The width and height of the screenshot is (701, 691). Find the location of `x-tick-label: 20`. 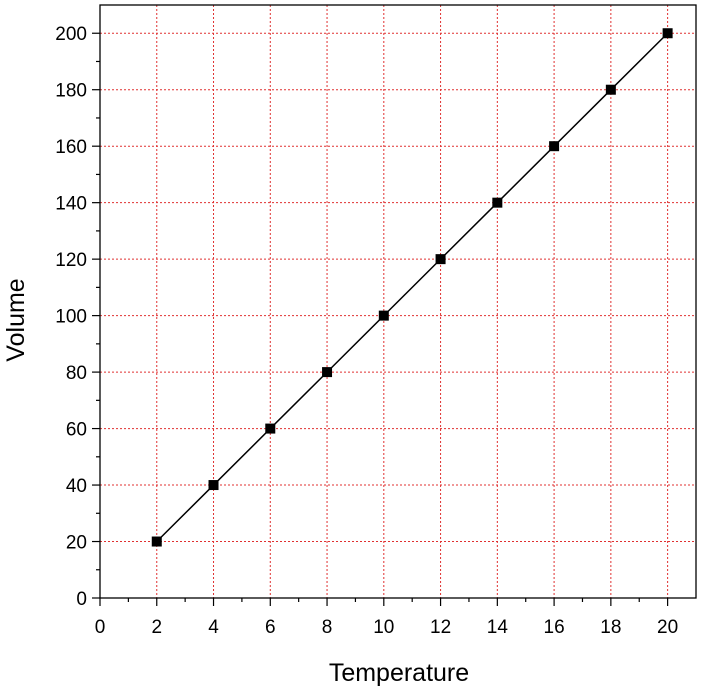

x-tick-label: 20 is located at coordinates (667, 627).